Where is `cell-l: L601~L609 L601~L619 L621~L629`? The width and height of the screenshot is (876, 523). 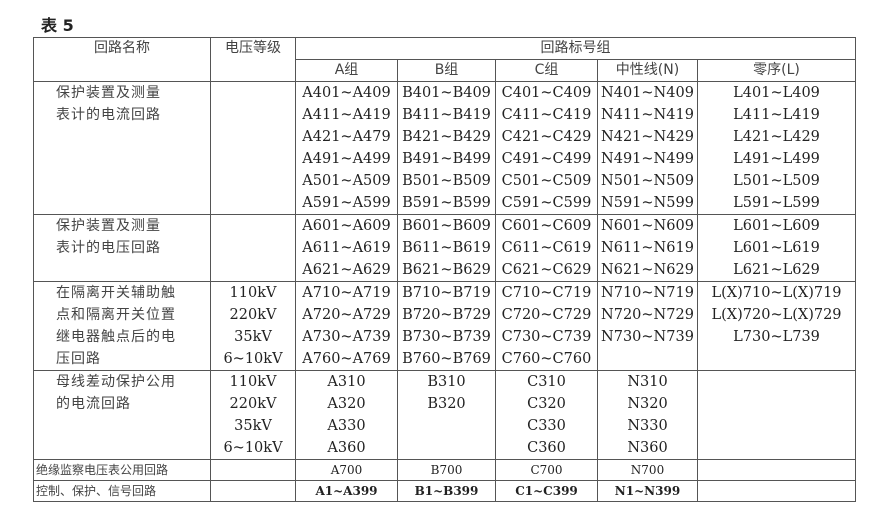
cell-l: L601~L609 L601~L619 L621~L629 is located at coordinates (776, 248).